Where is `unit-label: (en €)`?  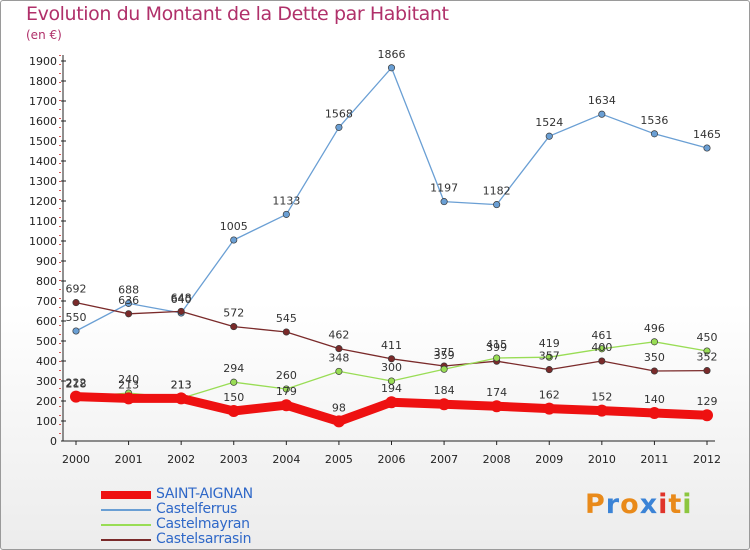
unit-label: (en €) is located at coordinates (44, 35).